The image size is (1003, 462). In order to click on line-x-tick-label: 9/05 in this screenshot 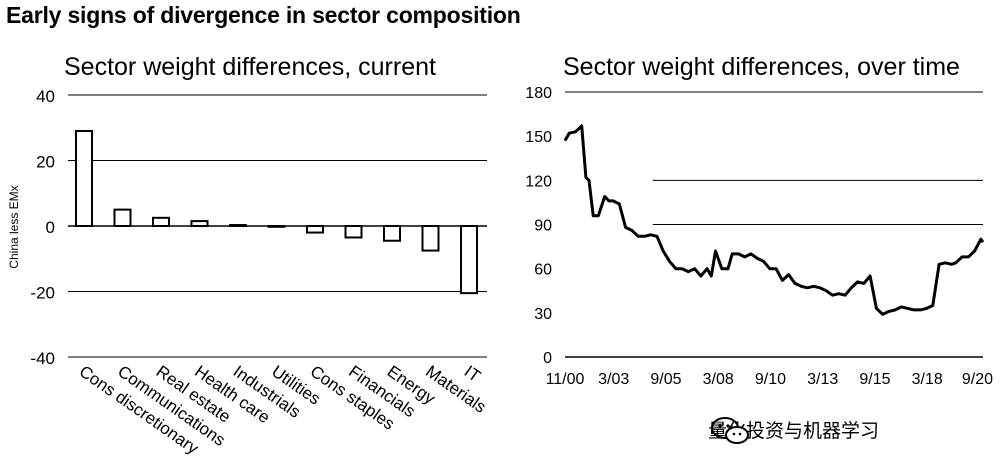, I will do `click(665, 379)`.